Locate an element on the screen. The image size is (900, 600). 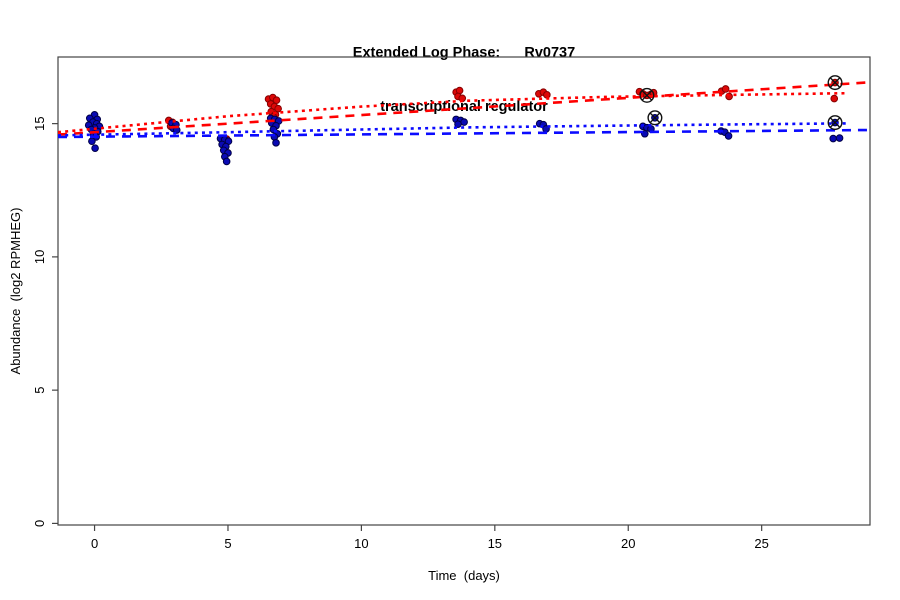
y-axis-label: Abundance (log2 RPMHEG) is located at coordinates (15, 291).